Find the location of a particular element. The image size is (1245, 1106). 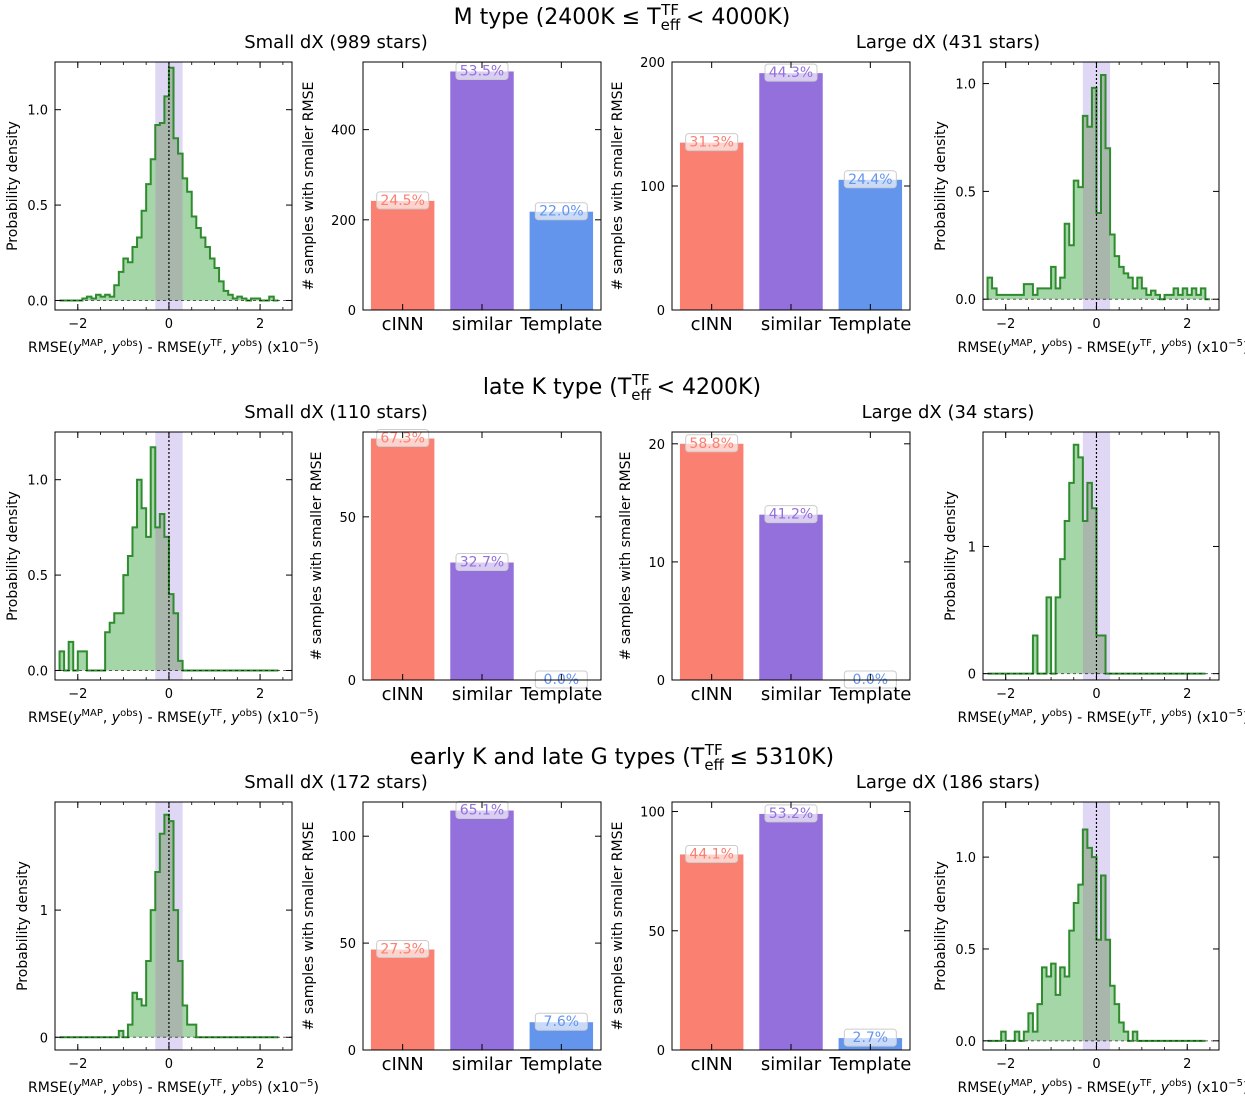

bar-value-label: 53.5% is located at coordinates (482, 71).